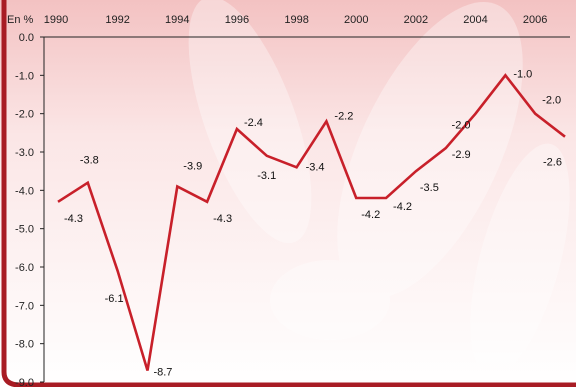 The height and width of the screenshot is (387, 576). What do you see at coordinates (24, 382) in the screenshot?
I see `y-tick-label--9.0: -9.0` at bounding box center [24, 382].